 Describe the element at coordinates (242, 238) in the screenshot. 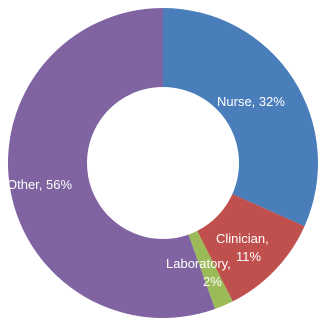

I see `label-clinician: Clinician,` at that location.